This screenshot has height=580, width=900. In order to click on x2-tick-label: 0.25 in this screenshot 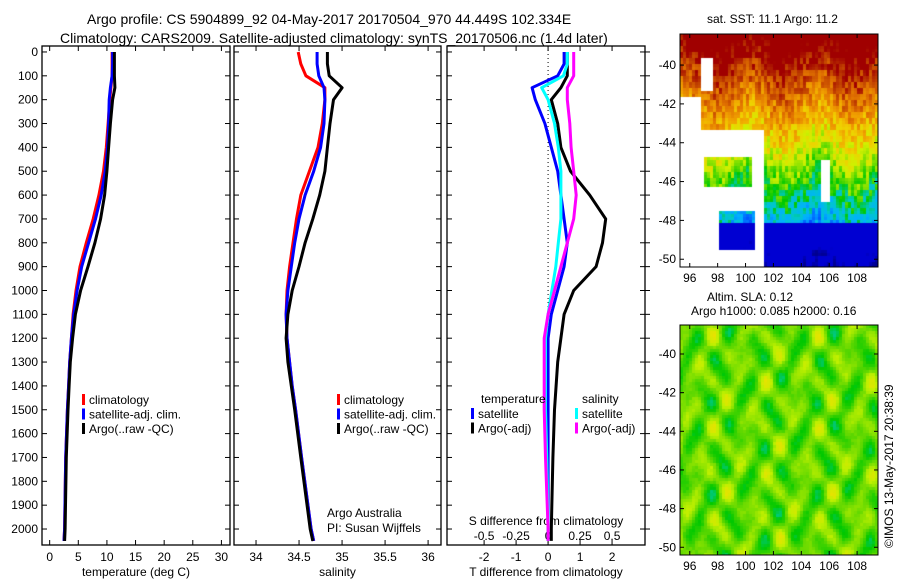, I will do `click(580, 536)`.